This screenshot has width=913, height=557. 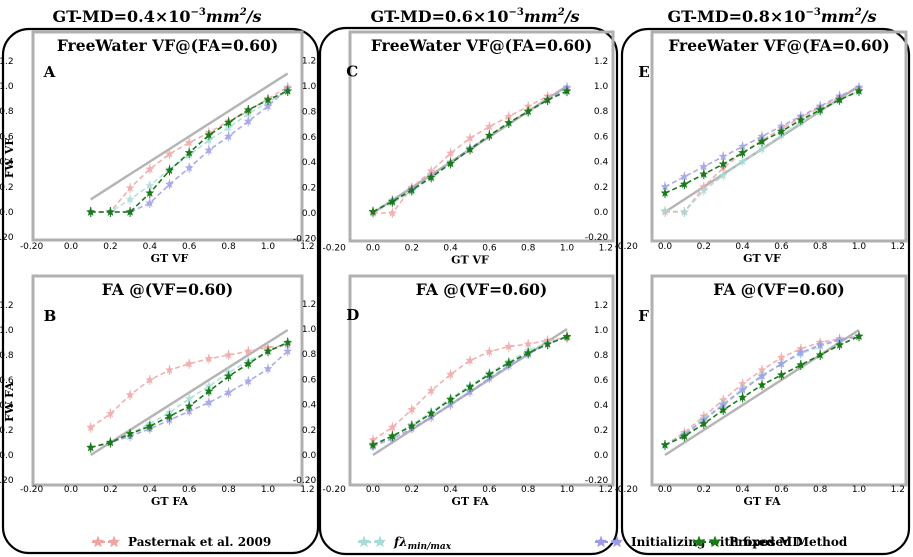 What do you see at coordinates (481, 45) in the screenshot?
I see `panel-title: FreeWater VF@(FA=0.60)` at bounding box center [481, 45].